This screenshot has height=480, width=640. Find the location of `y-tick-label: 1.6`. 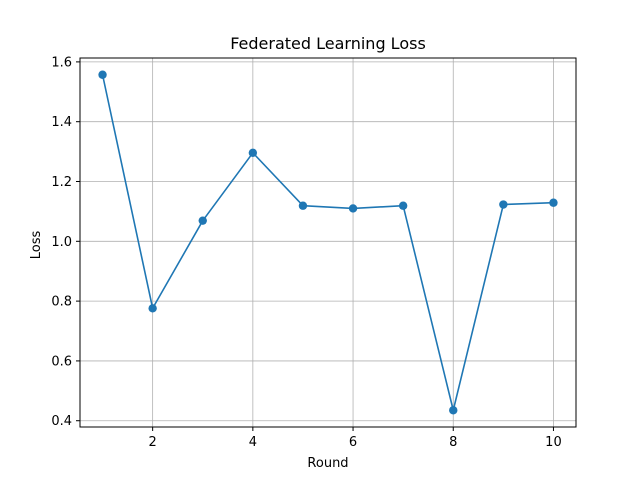

y-tick-label: 1.6 is located at coordinates (61, 62).